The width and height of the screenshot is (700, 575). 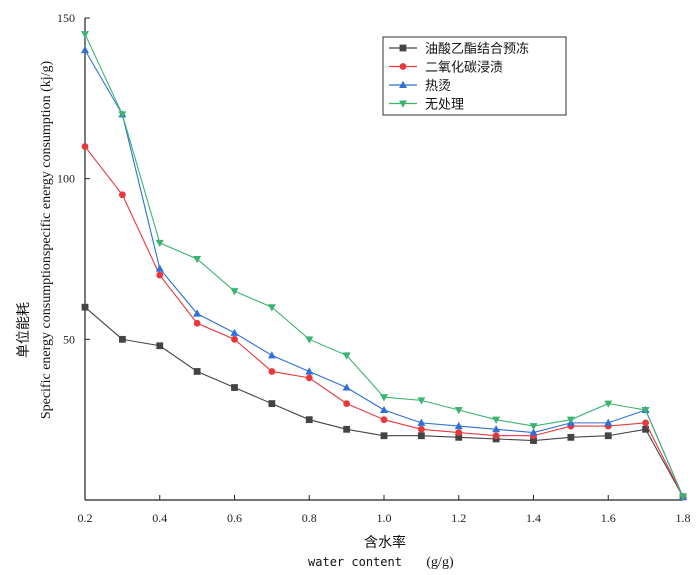 What do you see at coordinates (477, 49) in the screenshot?
I see `legend-label: 油酸乙酯结合预冻` at bounding box center [477, 49].